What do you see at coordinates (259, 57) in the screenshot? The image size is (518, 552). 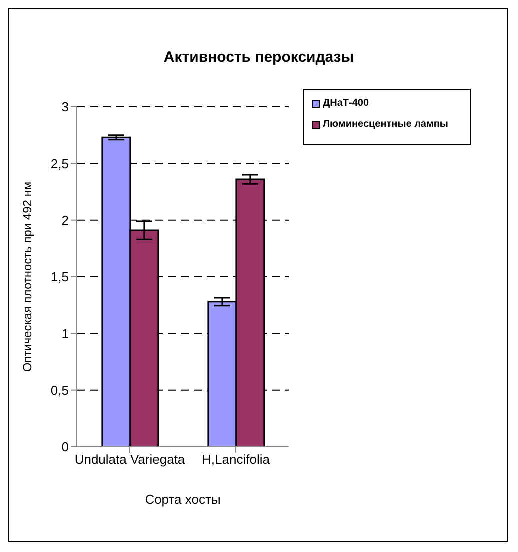 I see `chart-title: Активность пероксидазы` at bounding box center [259, 57].